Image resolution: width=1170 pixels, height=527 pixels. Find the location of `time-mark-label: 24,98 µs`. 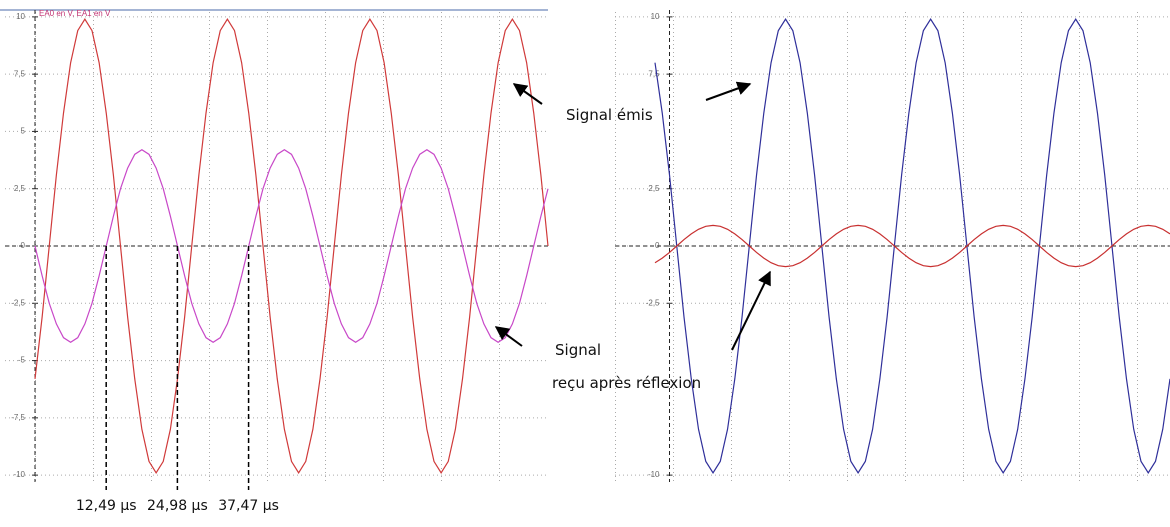

time-mark-label: 24,98 µs is located at coordinates (177, 506).